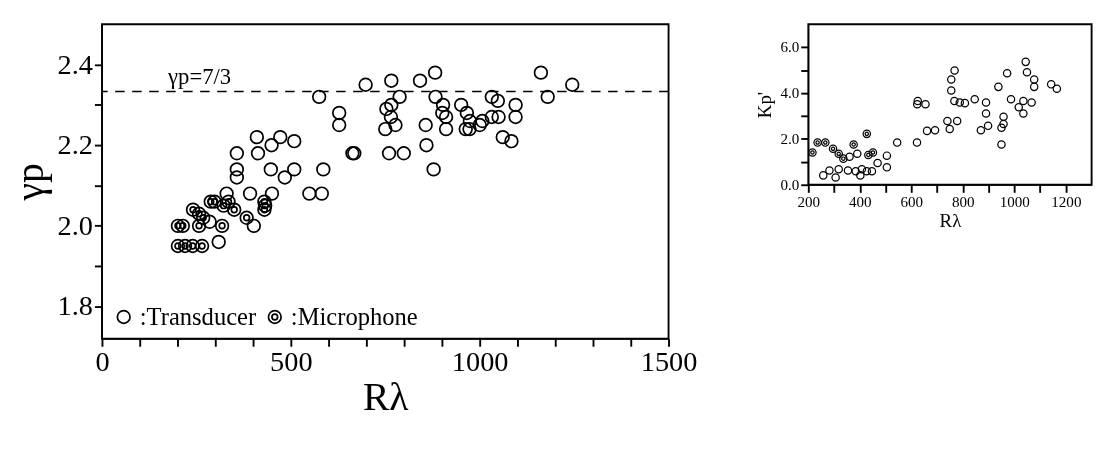 This screenshot has width=1102, height=452. I want to click on x-tick-label: 800, so click(963, 201).